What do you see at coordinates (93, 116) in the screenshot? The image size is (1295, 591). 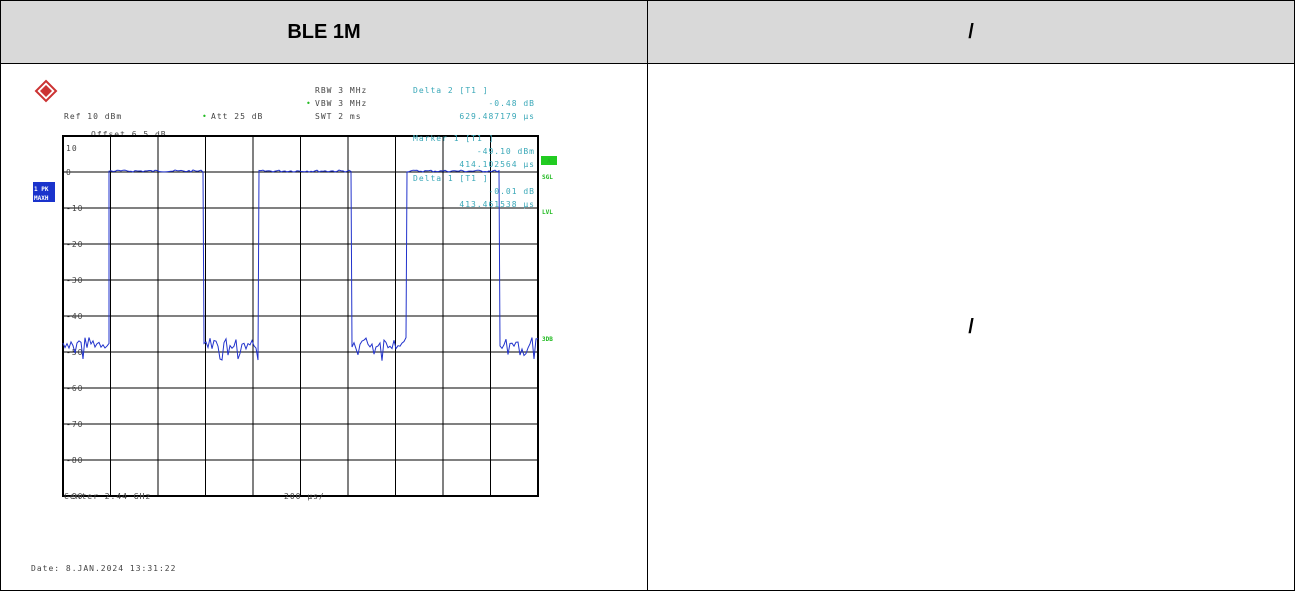 I see `ref: Ref 10 dBm` at bounding box center [93, 116].